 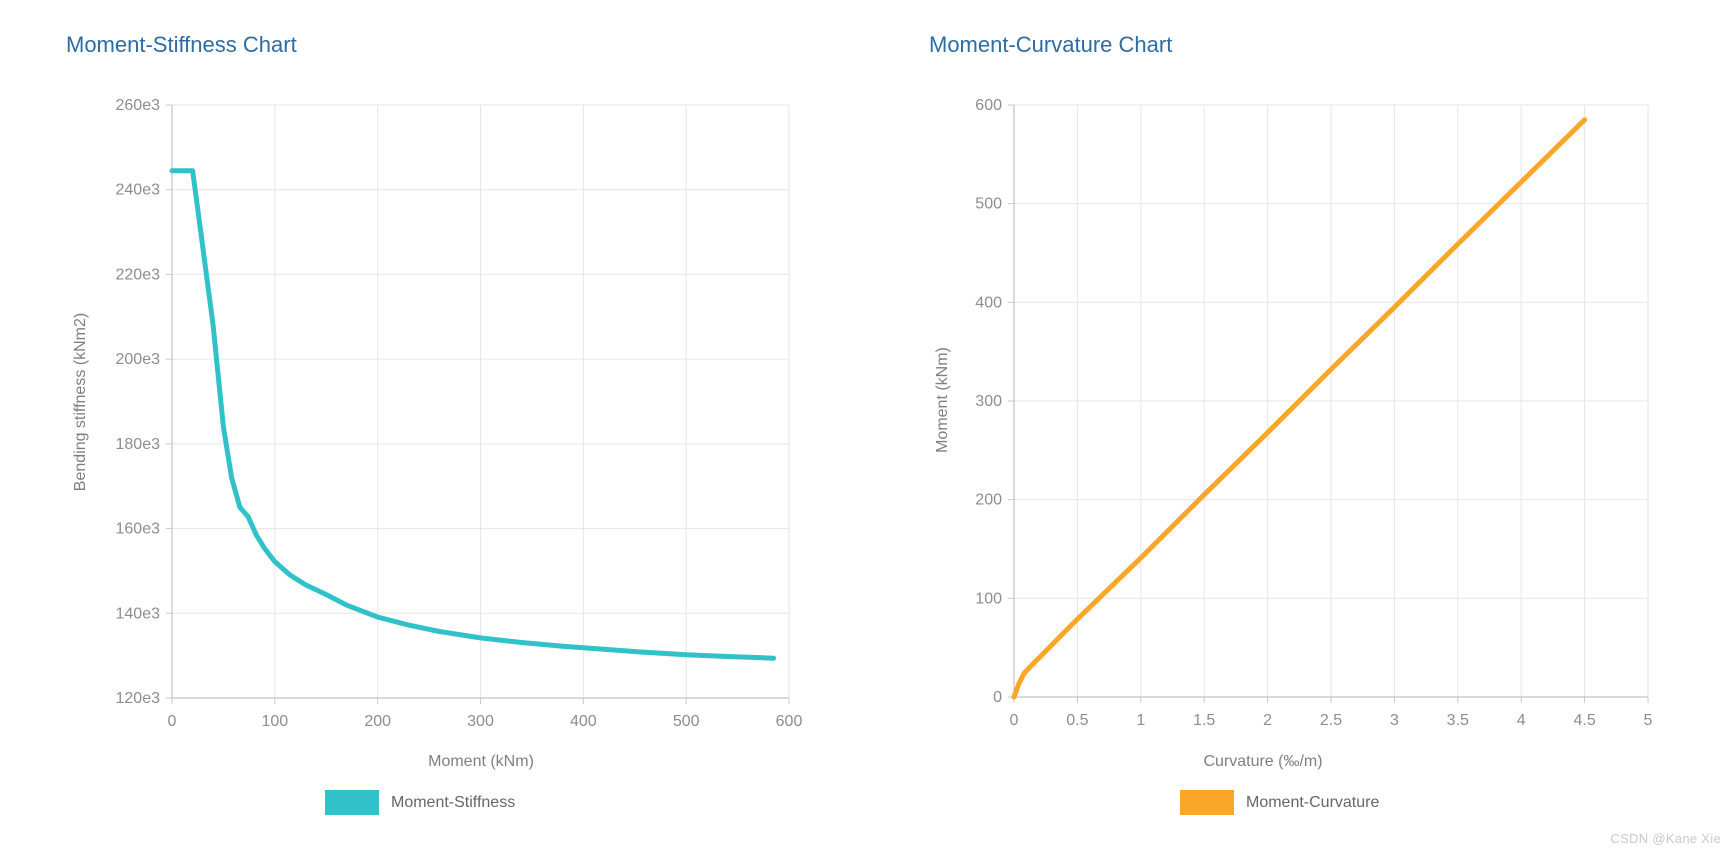 What do you see at coordinates (1313, 802) in the screenshot?
I see `legend-label: Moment-Curvature` at bounding box center [1313, 802].